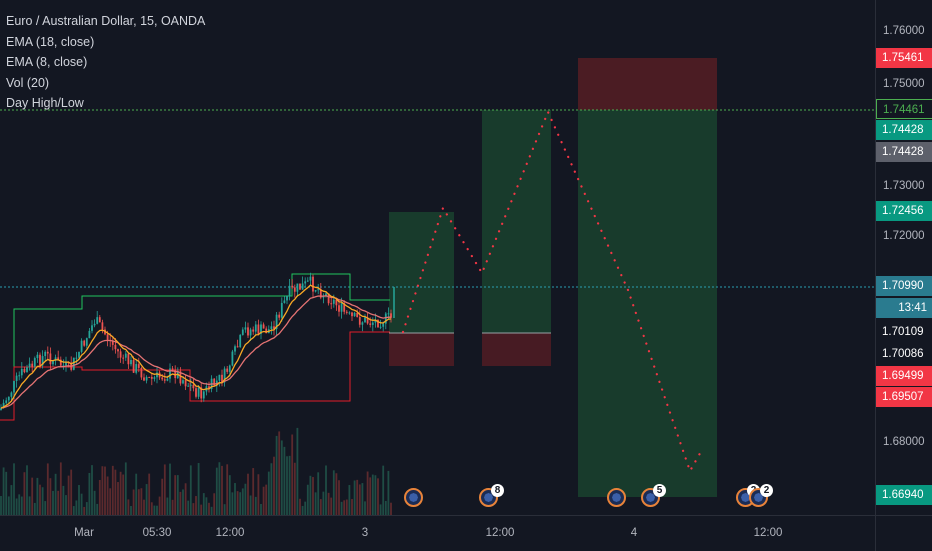 The width and height of the screenshot is (932, 551). I want to click on legend-symbol: Euro / Australian Dollar, 15, OANDA, so click(106, 21).